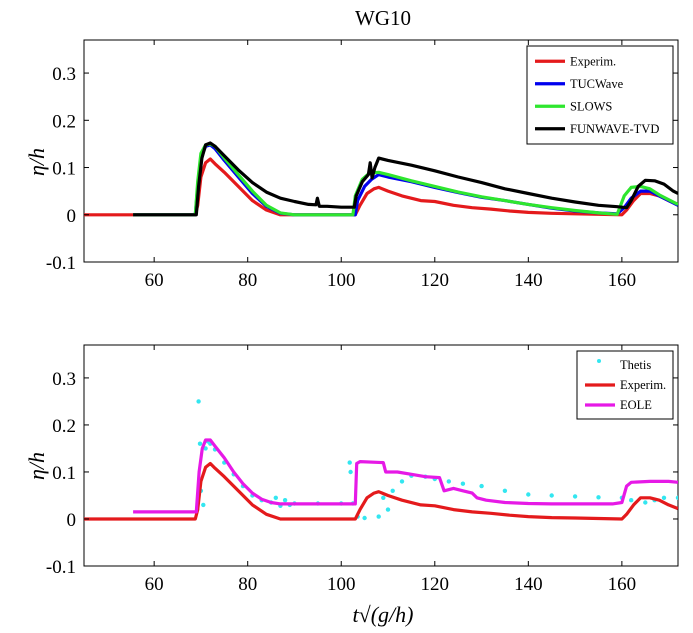 The image size is (693, 633). Describe the element at coordinates (528, 584) in the screenshot. I see `bottom-x-tick-label: 140` at that location.